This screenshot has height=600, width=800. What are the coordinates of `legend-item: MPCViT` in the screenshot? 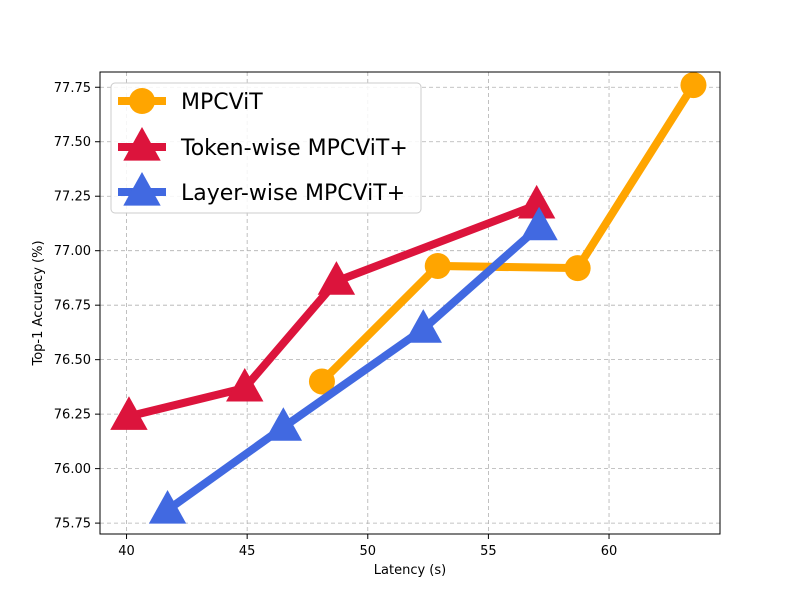 It's located at (190, 101).